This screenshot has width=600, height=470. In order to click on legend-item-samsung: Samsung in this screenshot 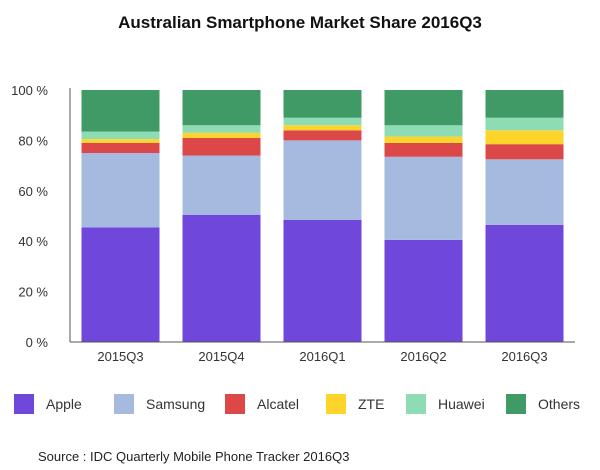, I will do `click(159, 404)`.